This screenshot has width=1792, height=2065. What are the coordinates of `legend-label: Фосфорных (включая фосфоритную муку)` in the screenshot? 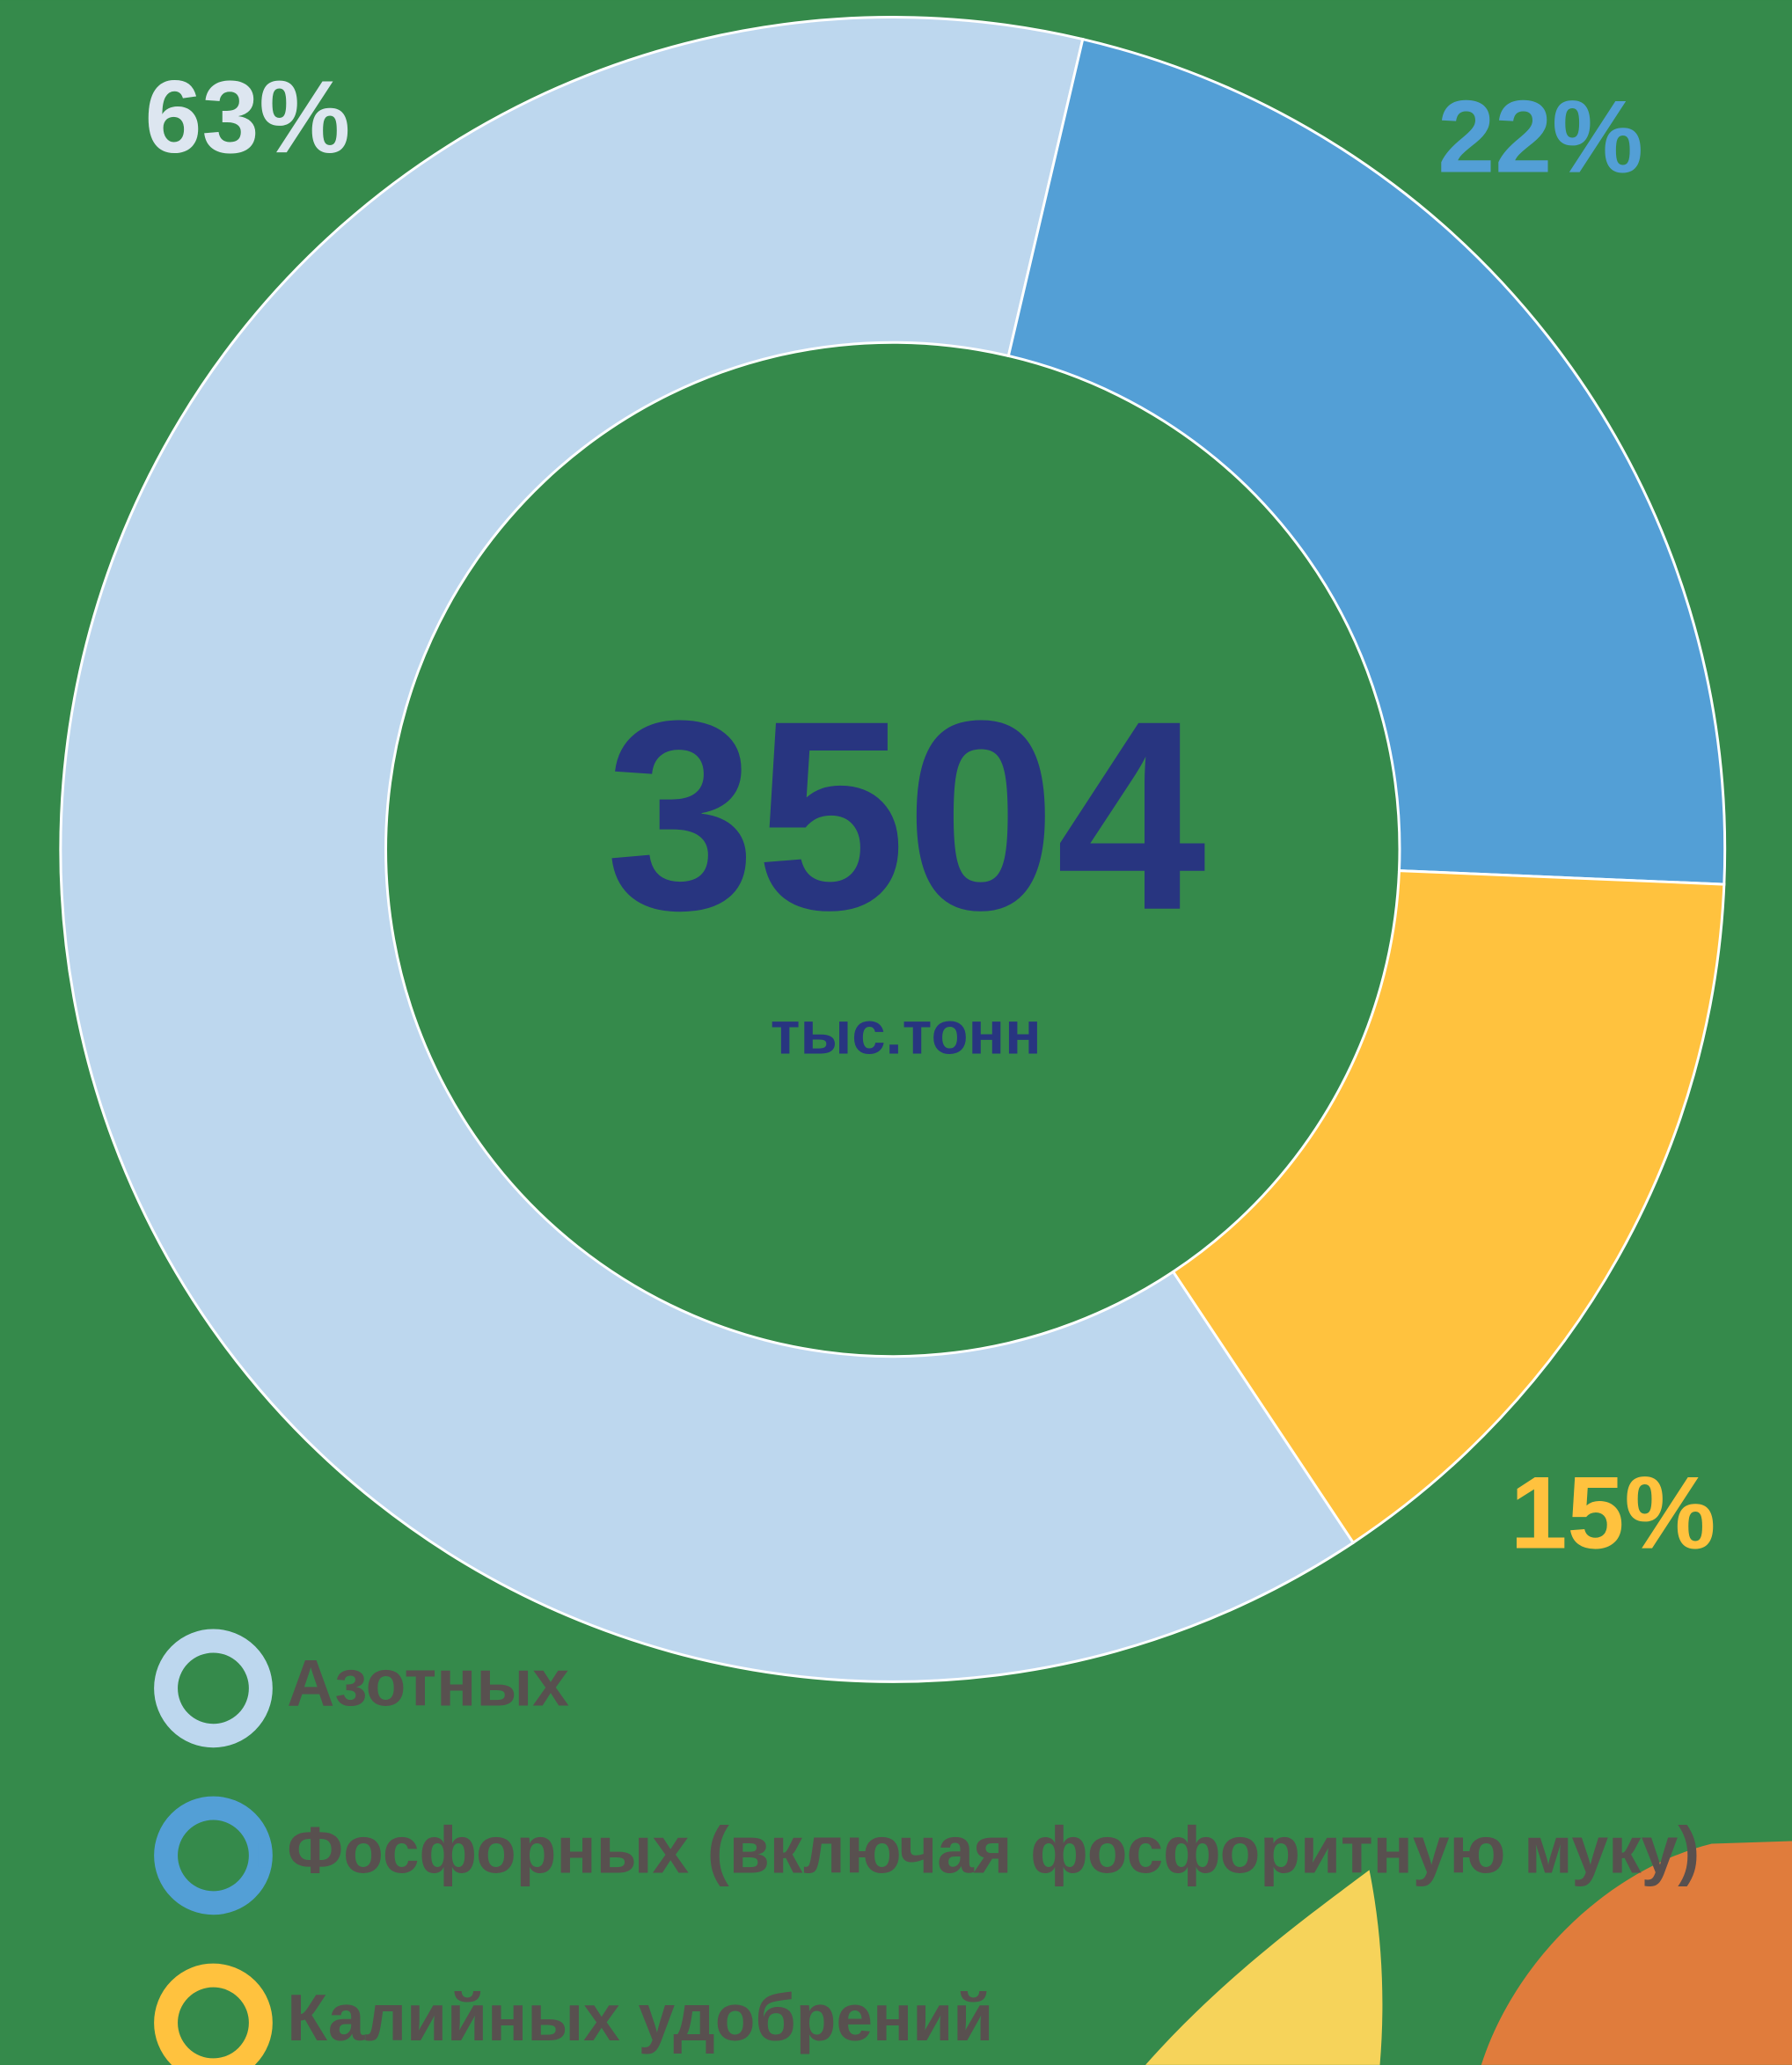 It's located at (993, 1850).